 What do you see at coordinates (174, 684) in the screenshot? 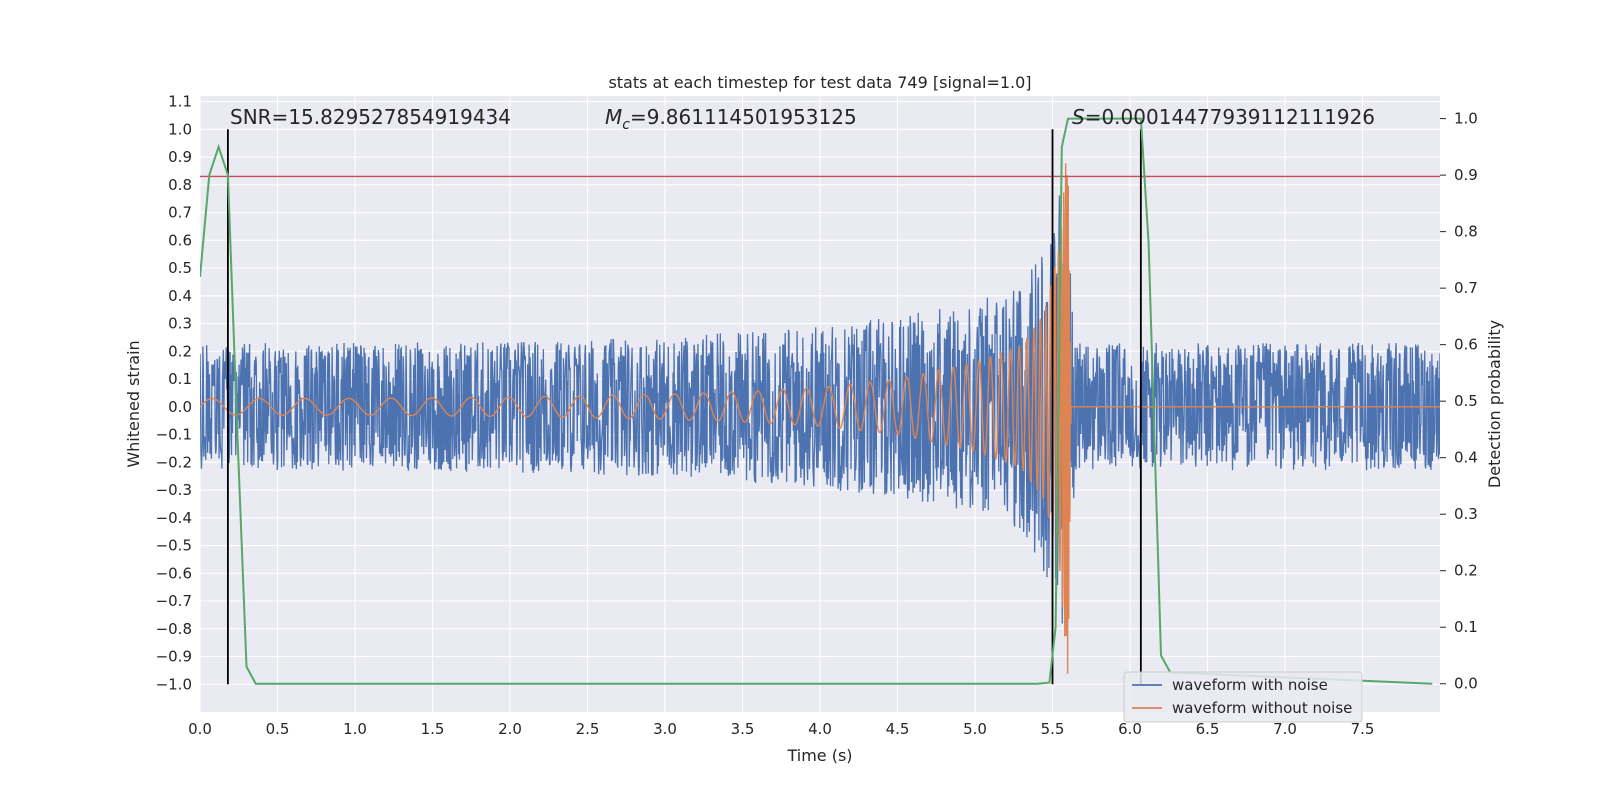
I see `y-left-tick-label: −1.0` at bounding box center [174, 684].